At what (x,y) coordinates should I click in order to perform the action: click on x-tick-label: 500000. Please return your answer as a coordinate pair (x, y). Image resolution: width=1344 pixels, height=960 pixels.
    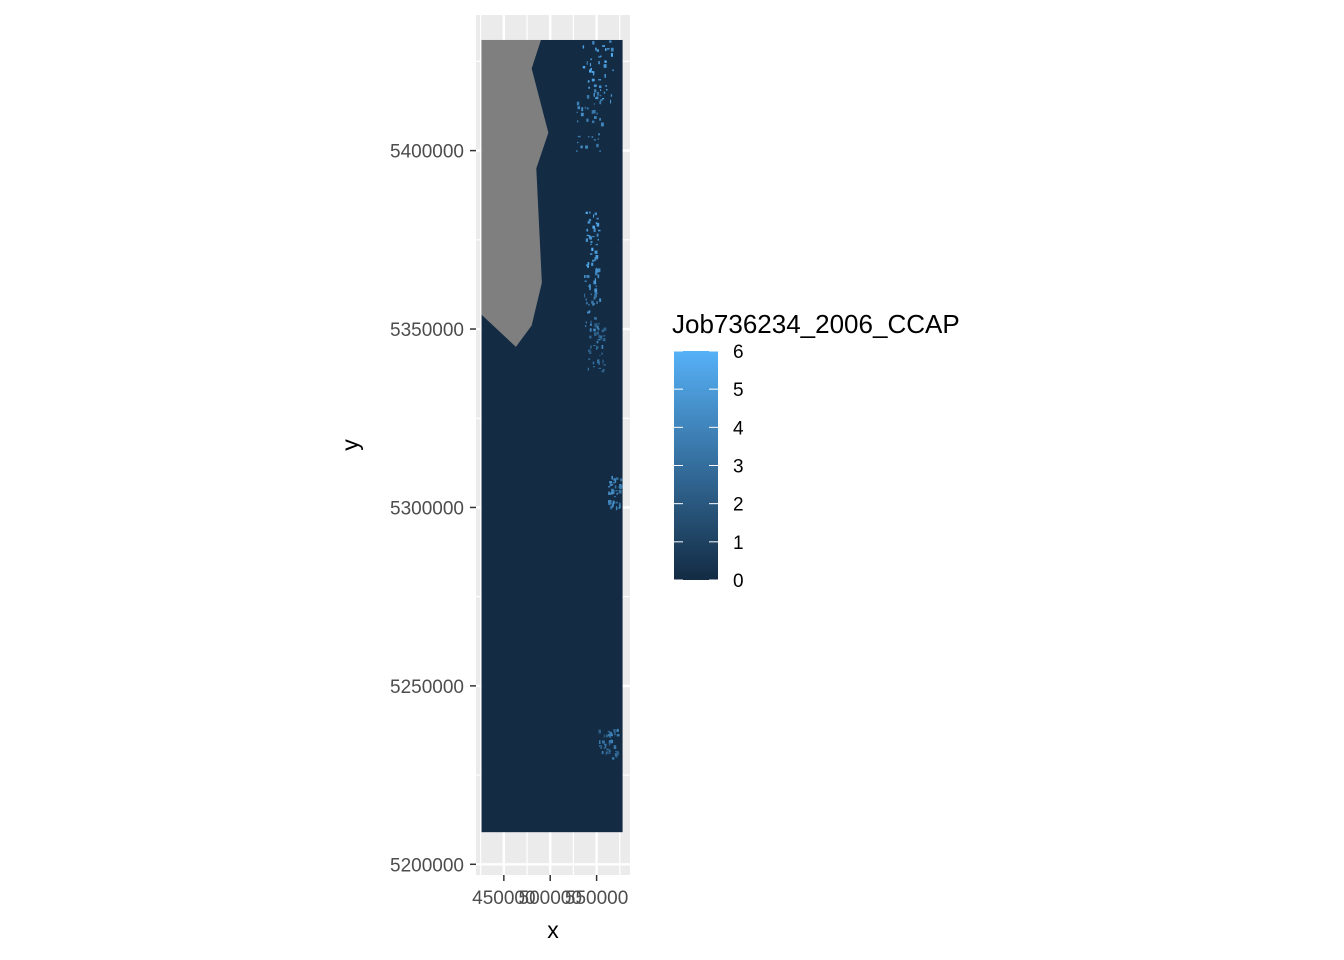
    Looking at the image, I should click on (550, 898).